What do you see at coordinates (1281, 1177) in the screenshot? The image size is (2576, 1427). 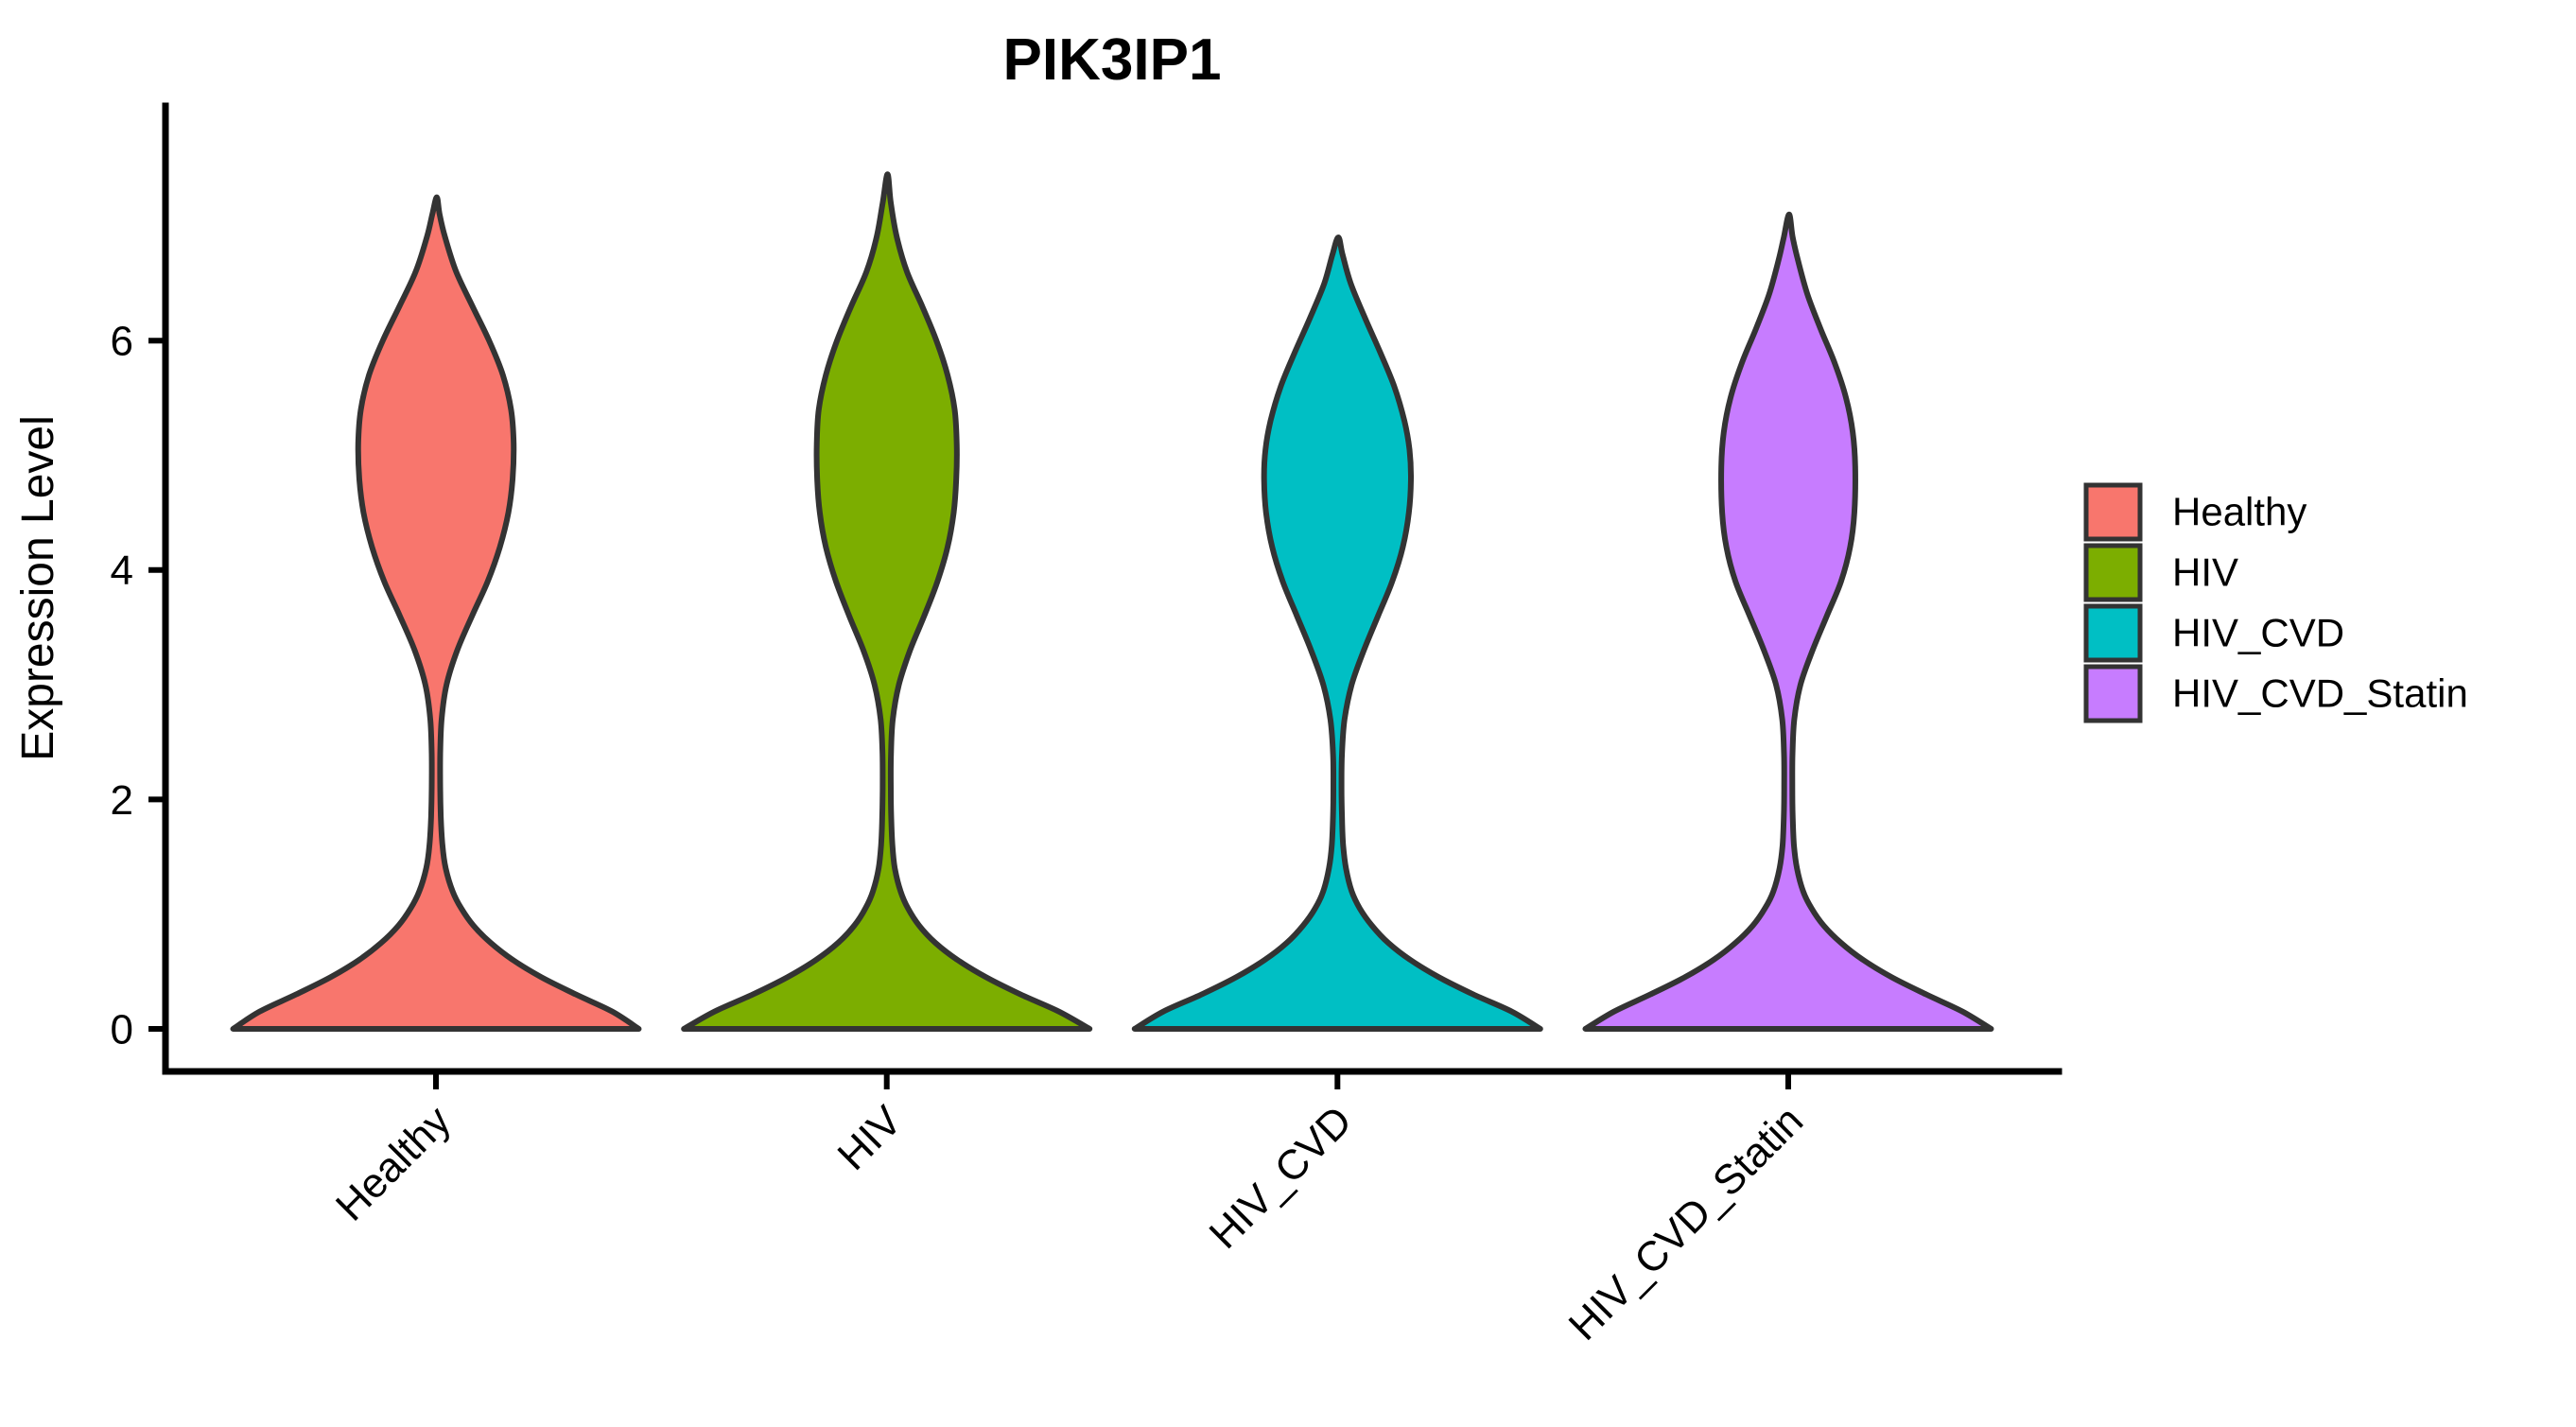 I see `x-tick-label: HIV_CVD` at bounding box center [1281, 1177].